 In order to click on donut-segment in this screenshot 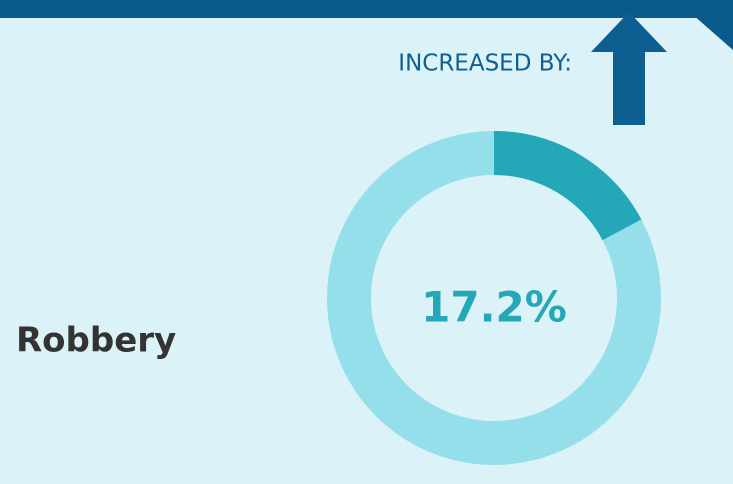, I will do `click(567, 186)`.